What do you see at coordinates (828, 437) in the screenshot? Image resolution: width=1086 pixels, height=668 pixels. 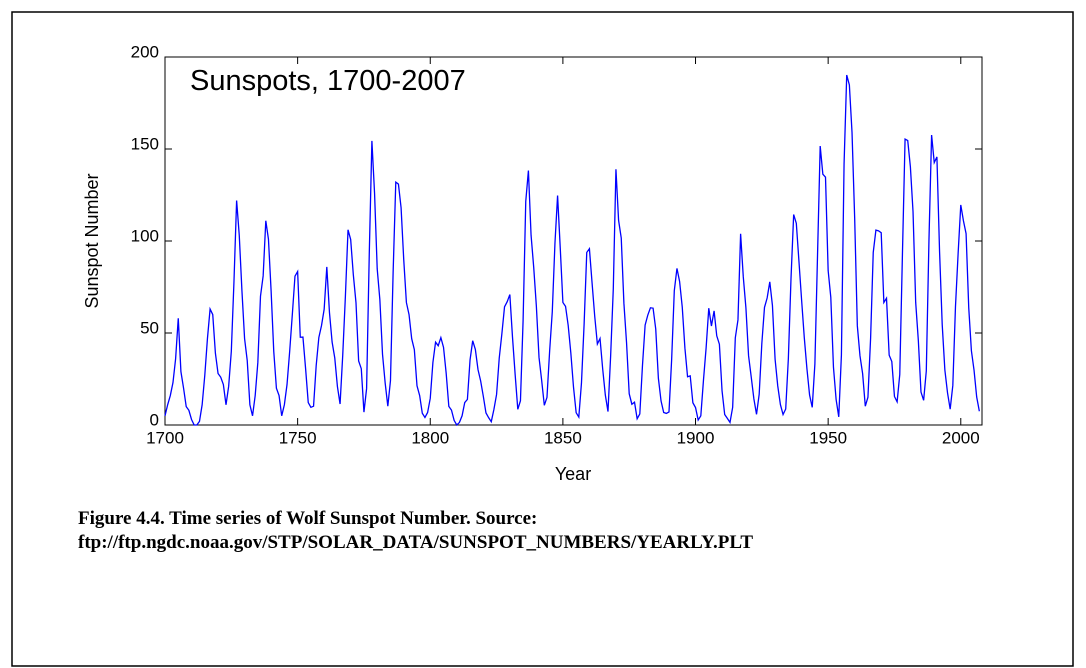 I see `x-tick-label: 1950` at bounding box center [828, 437].